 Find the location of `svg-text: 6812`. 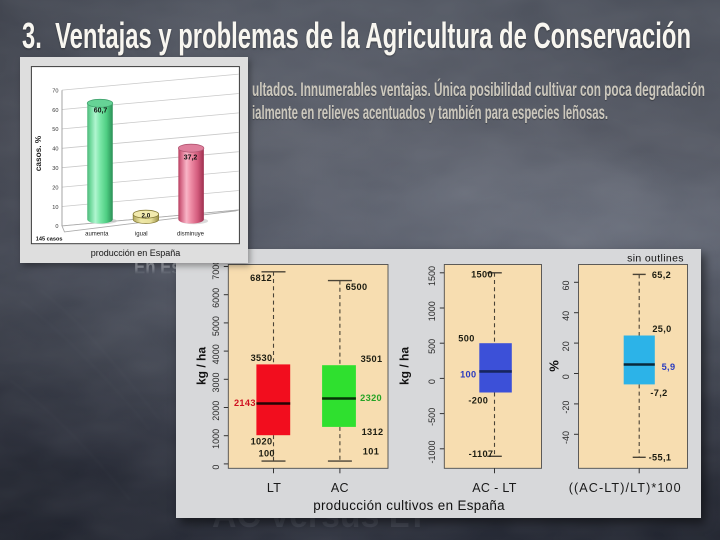

svg-text: 6812 is located at coordinates (261, 278).